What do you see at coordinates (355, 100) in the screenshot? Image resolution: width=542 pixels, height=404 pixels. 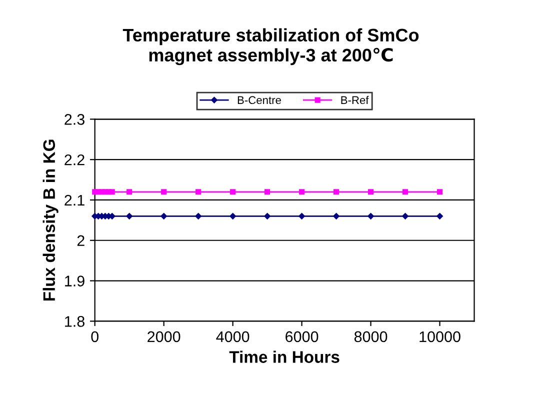 I see `legend-label: B-Ref` at bounding box center [355, 100].